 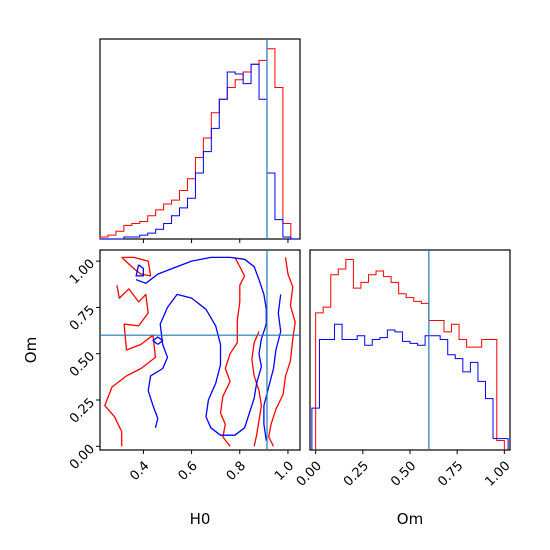 What do you see at coordinates (188, 471) in the screenshot?
I see `joint-xtick-label-1: 0.6` at bounding box center [188, 471].